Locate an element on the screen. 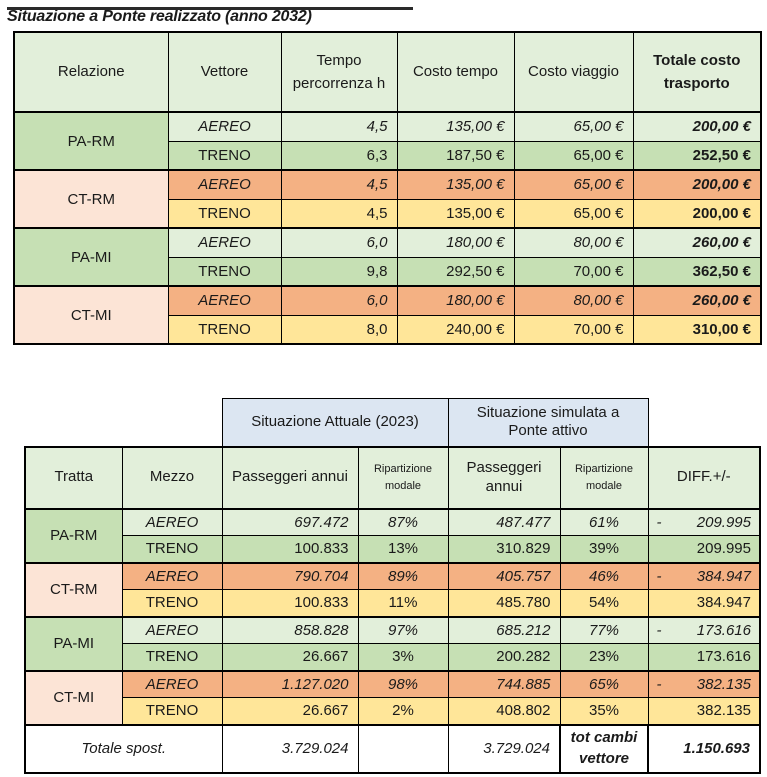 The height and width of the screenshot is (777, 767). table-row: TRENO 9,8 292,50 € 70,00 € 362,50 € is located at coordinates (388, 271).